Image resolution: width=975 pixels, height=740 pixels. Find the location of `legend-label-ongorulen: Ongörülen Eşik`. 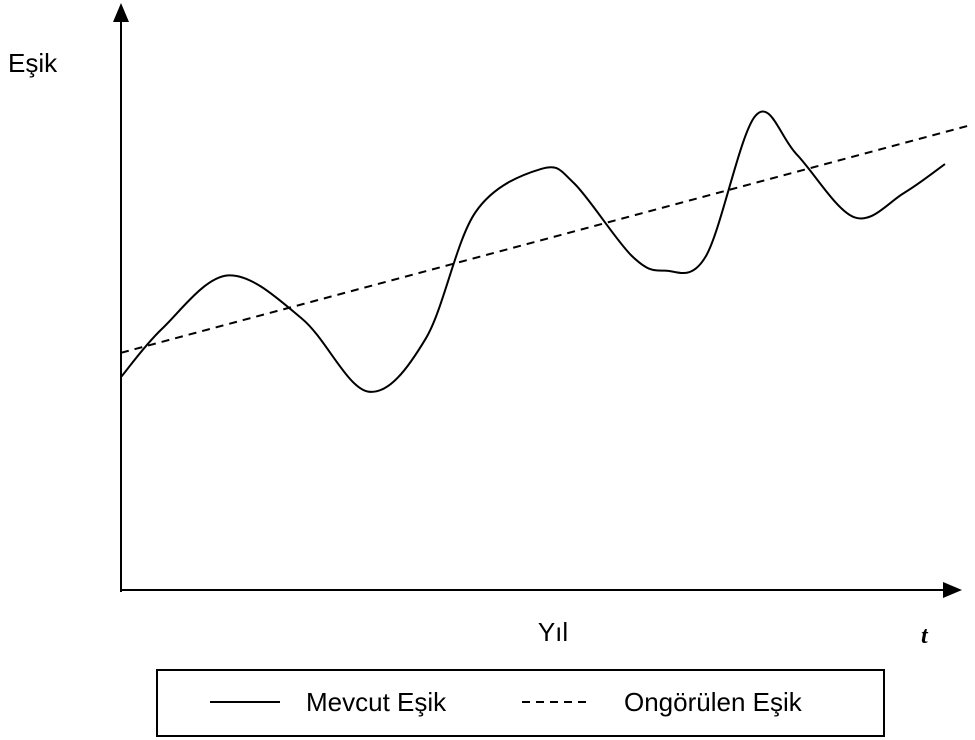

legend-label-ongorulen: Ongörülen Eşik is located at coordinates (713, 702).